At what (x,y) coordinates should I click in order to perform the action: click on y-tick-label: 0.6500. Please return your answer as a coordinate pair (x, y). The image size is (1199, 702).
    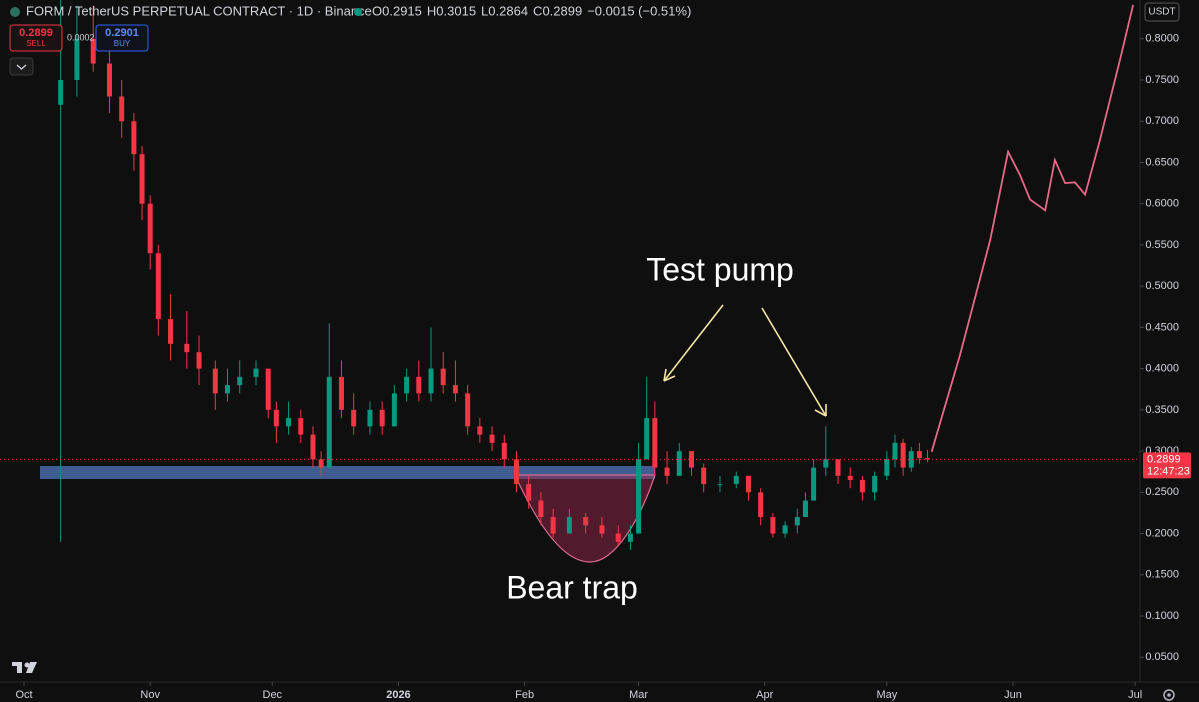
    Looking at the image, I should click on (1162, 162).